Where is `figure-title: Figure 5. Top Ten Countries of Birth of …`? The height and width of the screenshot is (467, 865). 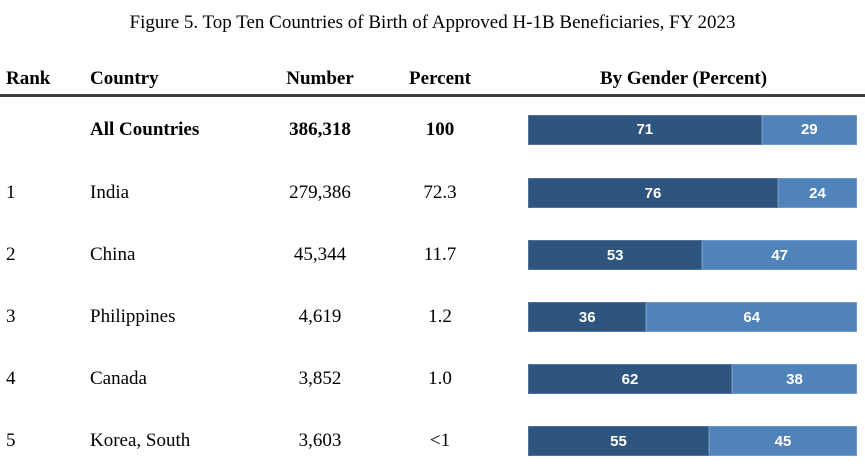
figure-title: Figure 5. Top Ten Countries of Birth of … is located at coordinates (432, 22).